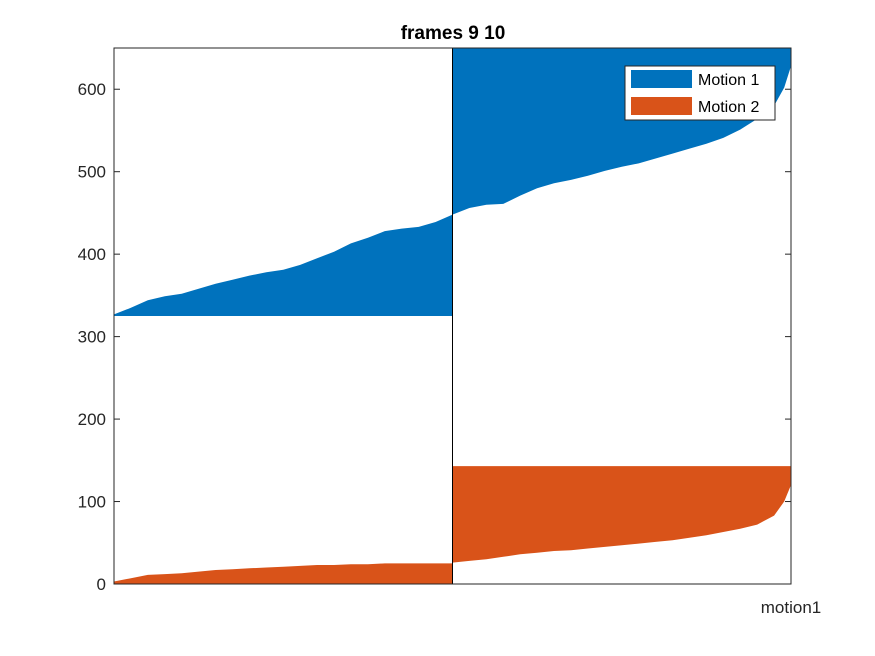 Image resolution: width=875 pixels, height=656 pixels. Describe the element at coordinates (92, 502) in the screenshot. I see `y-tick-label-100: 100` at that location.